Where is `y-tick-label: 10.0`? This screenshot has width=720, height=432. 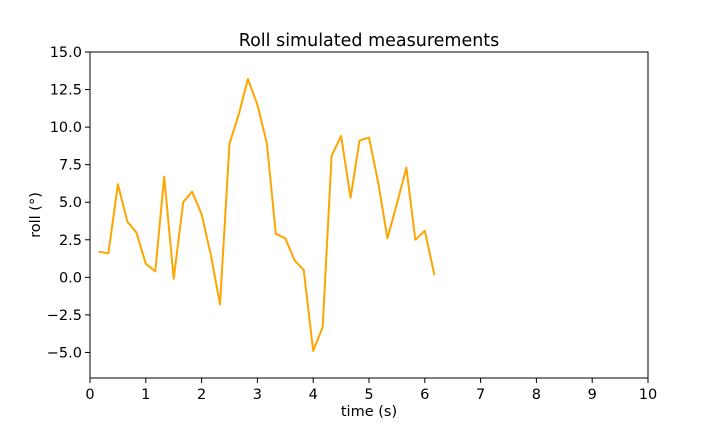
y-tick-label: 10.0 is located at coordinates (66, 128).